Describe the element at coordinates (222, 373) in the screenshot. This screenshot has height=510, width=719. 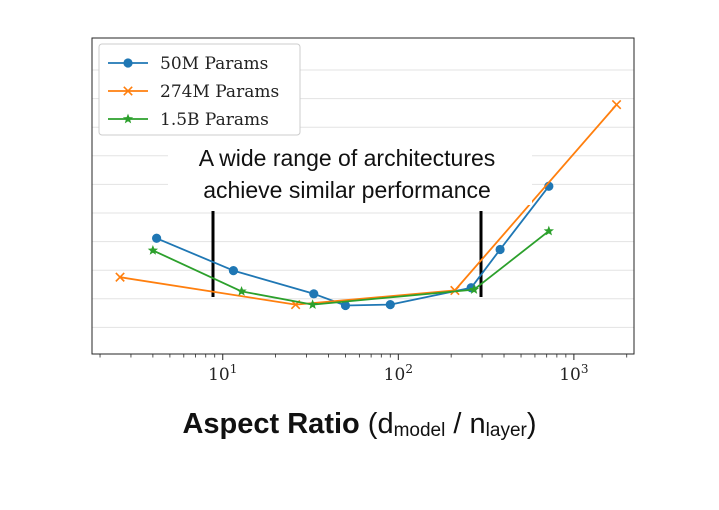
I see `x-tick-label: 10¹` at that location.